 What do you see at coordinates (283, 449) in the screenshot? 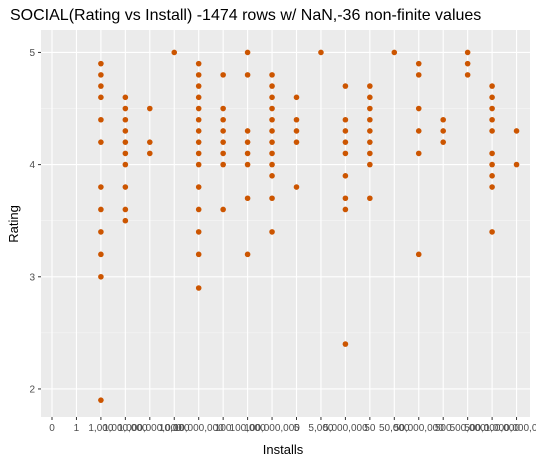
I see `x-axis-title: Installs` at bounding box center [283, 449].